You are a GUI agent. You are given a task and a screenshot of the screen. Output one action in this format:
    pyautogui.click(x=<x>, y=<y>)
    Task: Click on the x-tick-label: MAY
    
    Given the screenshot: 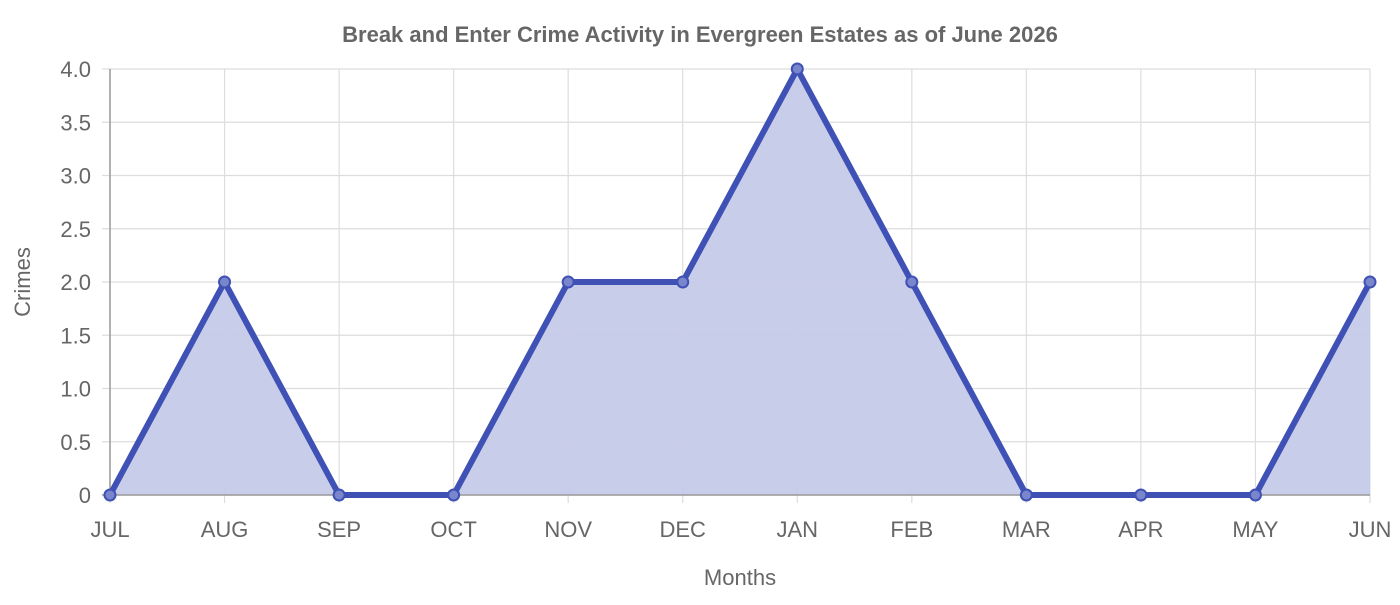 What is the action you would take?
    pyautogui.click(x=1255, y=529)
    